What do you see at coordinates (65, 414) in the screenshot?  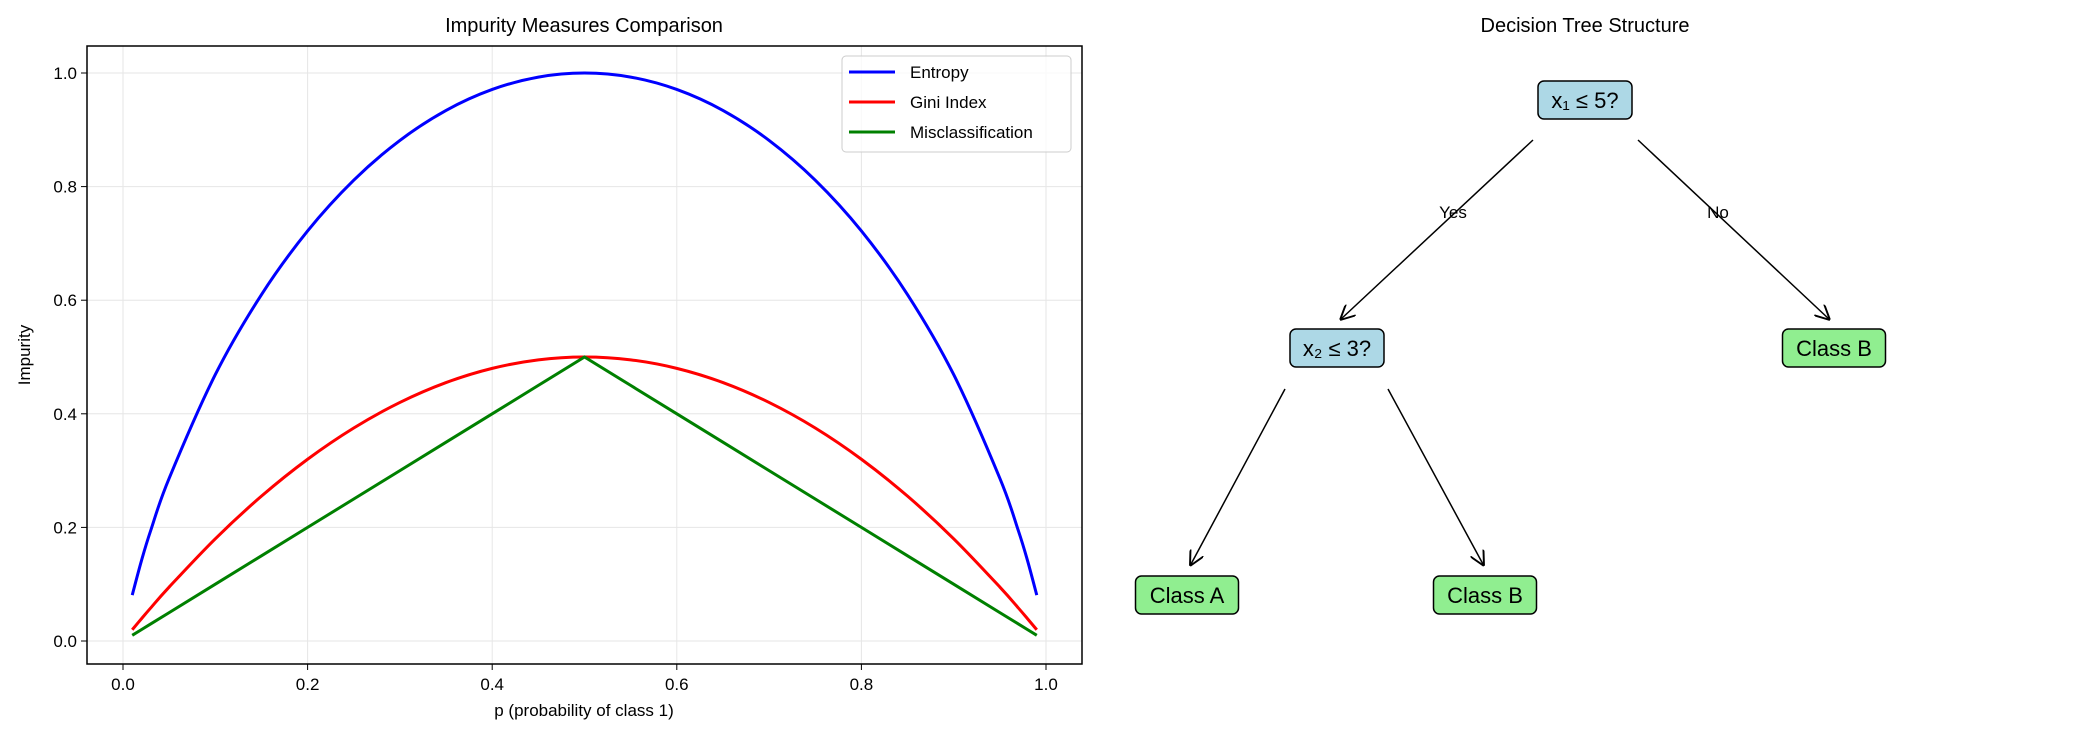 I see `y-tick-label: 0.4` at bounding box center [65, 414].